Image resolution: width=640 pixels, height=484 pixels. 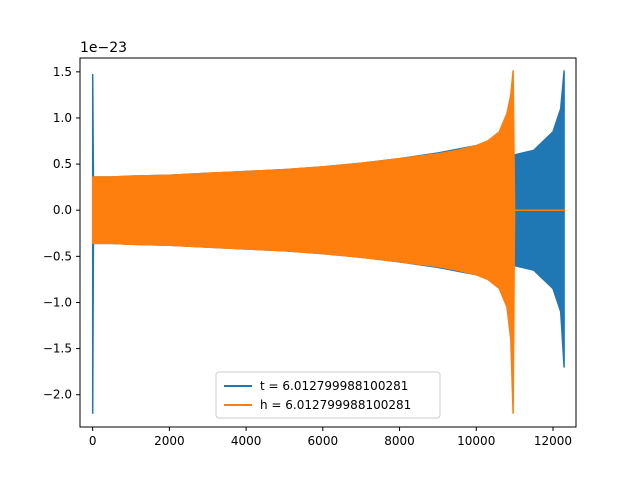 I want to click on x-tick-label: 10000, so click(x=476, y=441).